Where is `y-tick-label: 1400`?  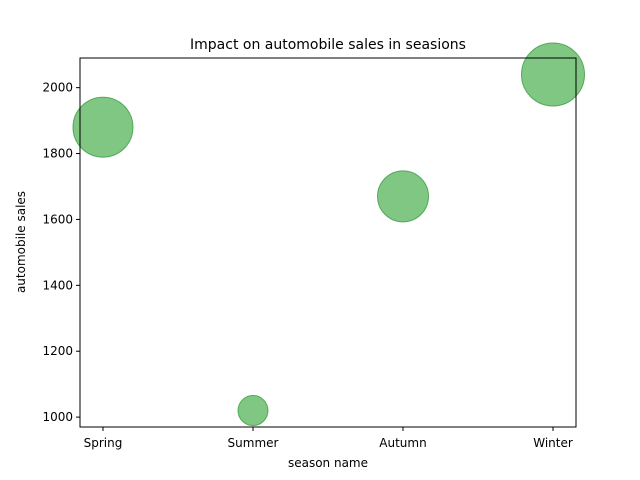 y-tick-label: 1400 is located at coordinates (57, 285).